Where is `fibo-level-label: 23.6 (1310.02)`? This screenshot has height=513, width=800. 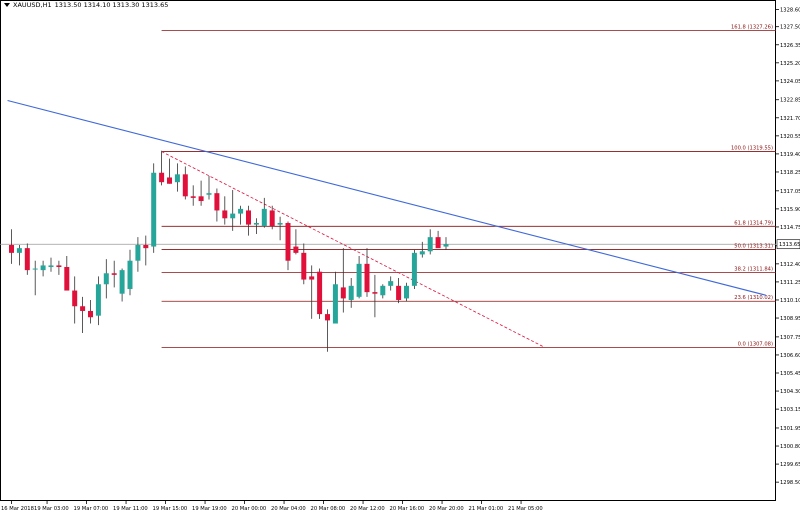
fibo-level-label: 23.6 (1310.02) is located at coordinates (753, 298).